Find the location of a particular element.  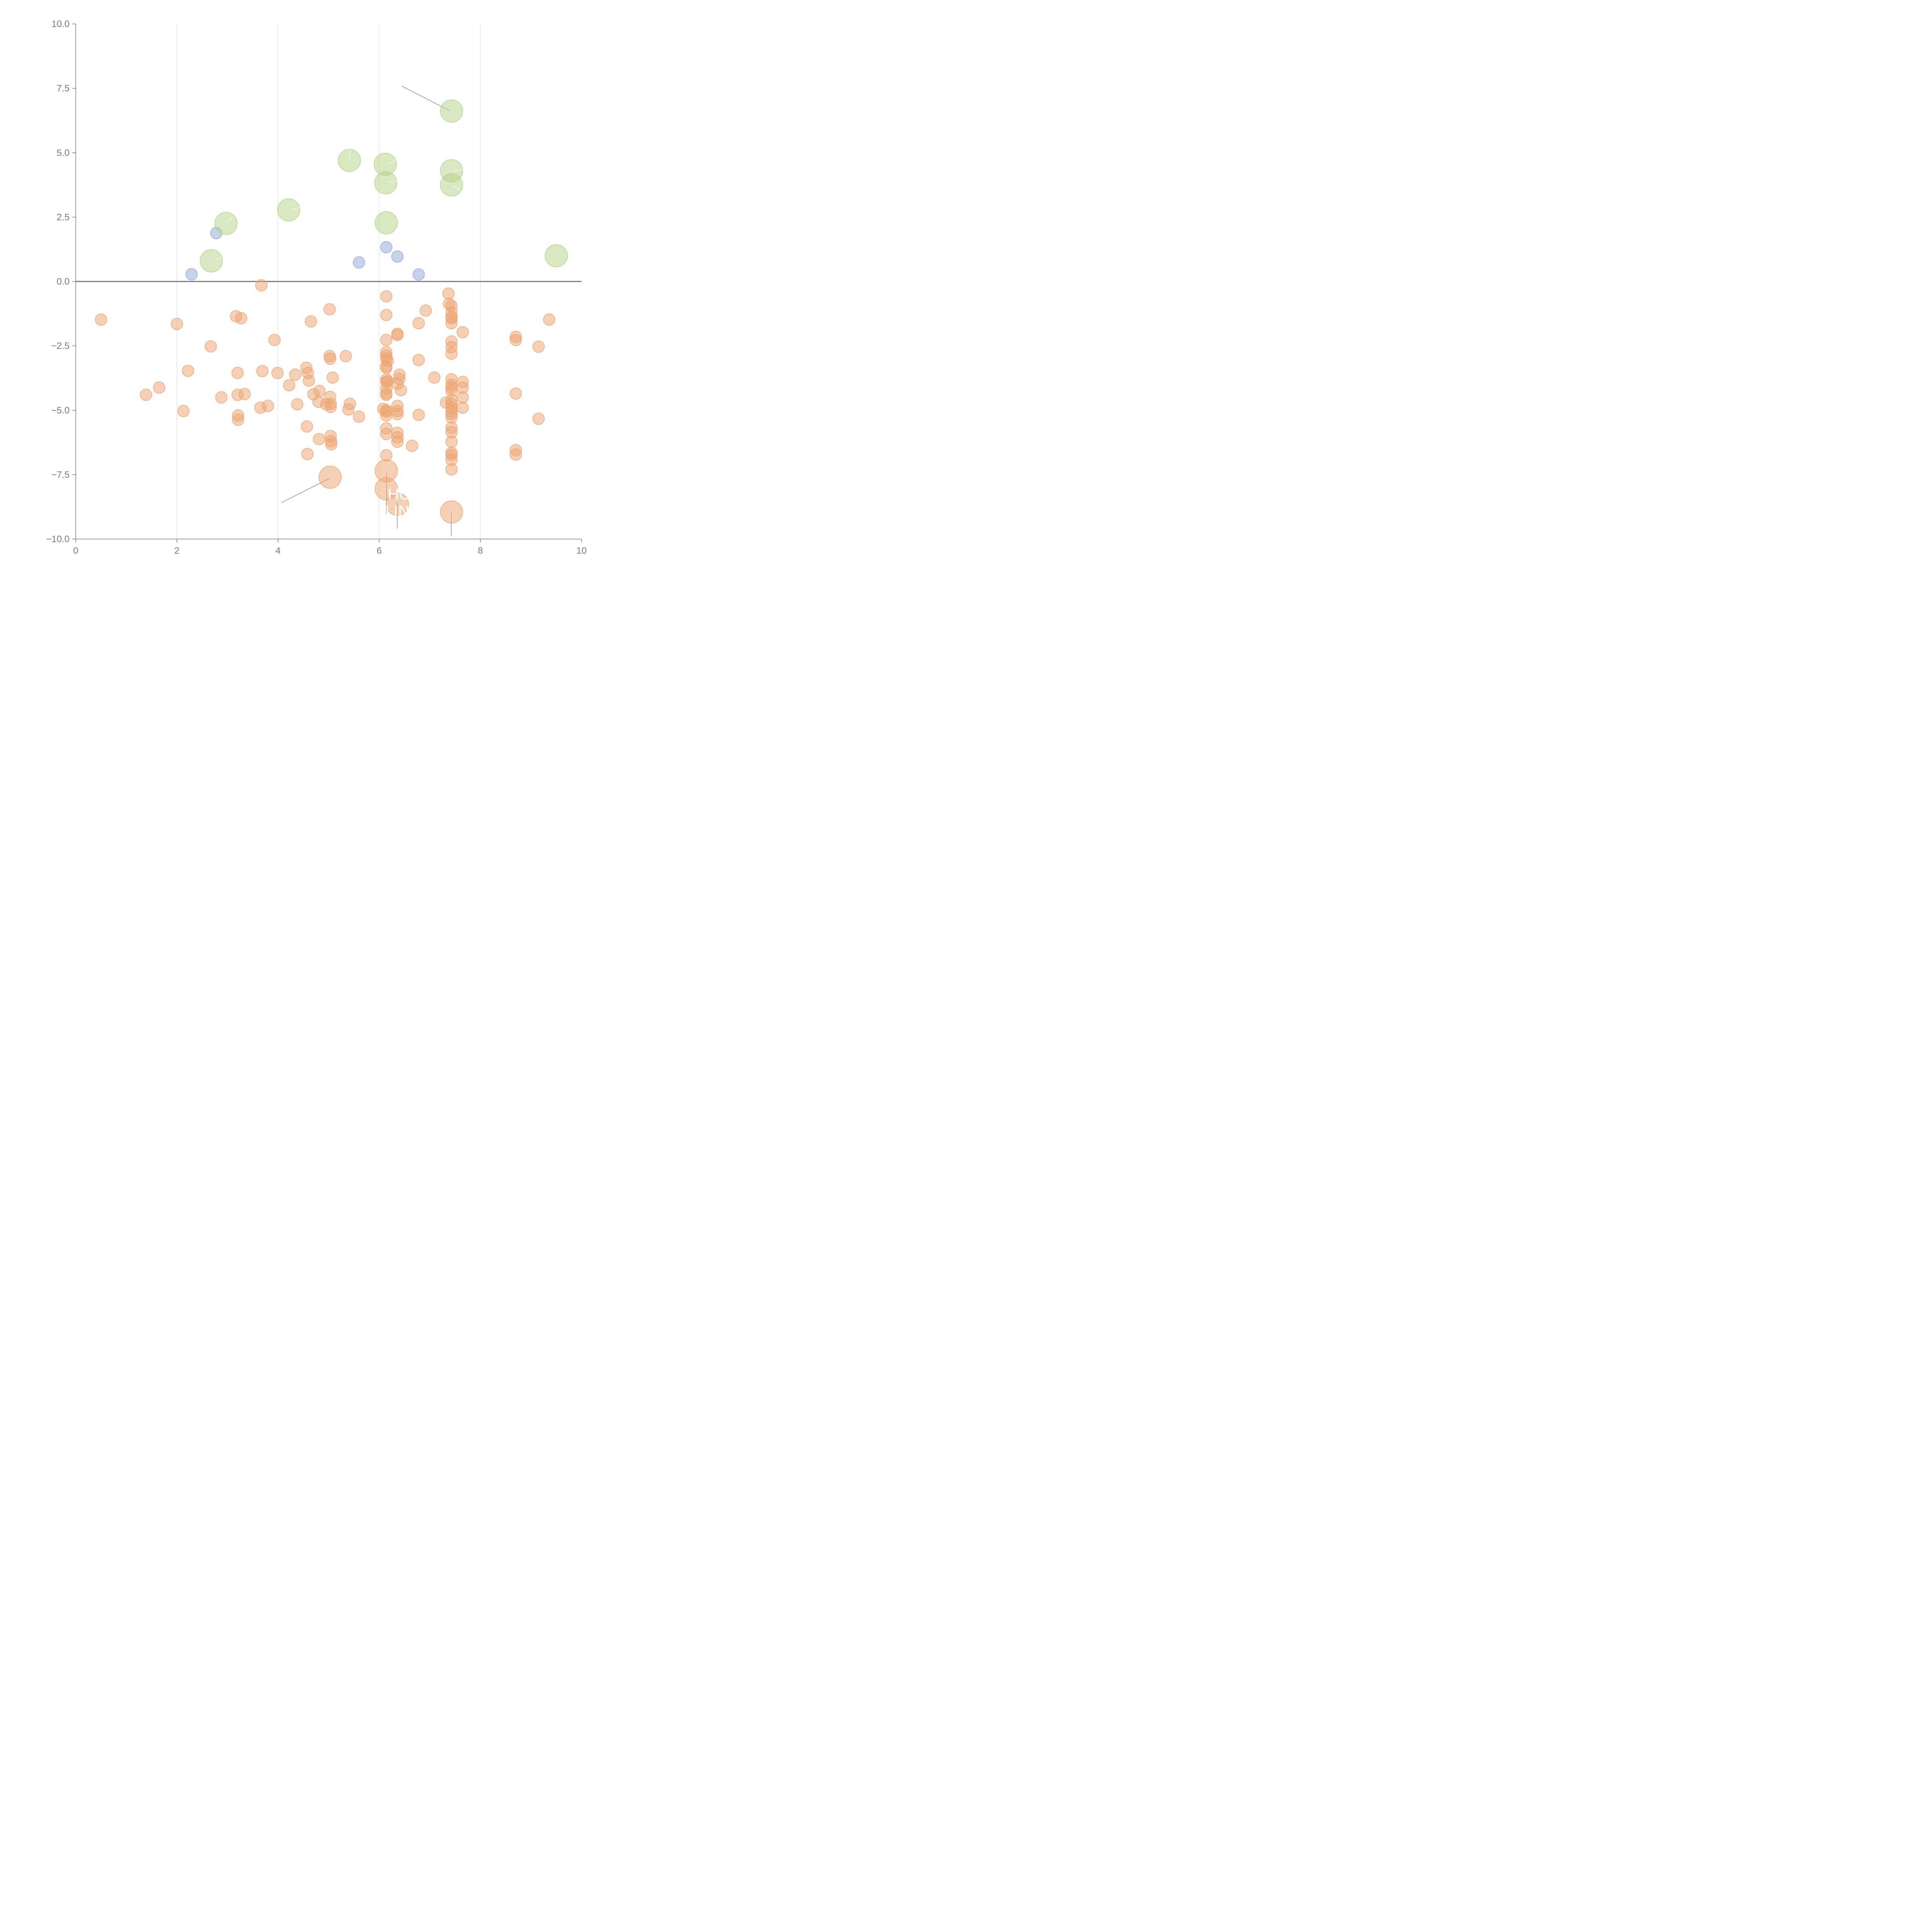

axes: 0 2 4 6 8 10 −10.0 −7.5 −5.0 −2.5 0.0 2.5 5.0 7.5 10.0 is located at coordinates (316, 287).